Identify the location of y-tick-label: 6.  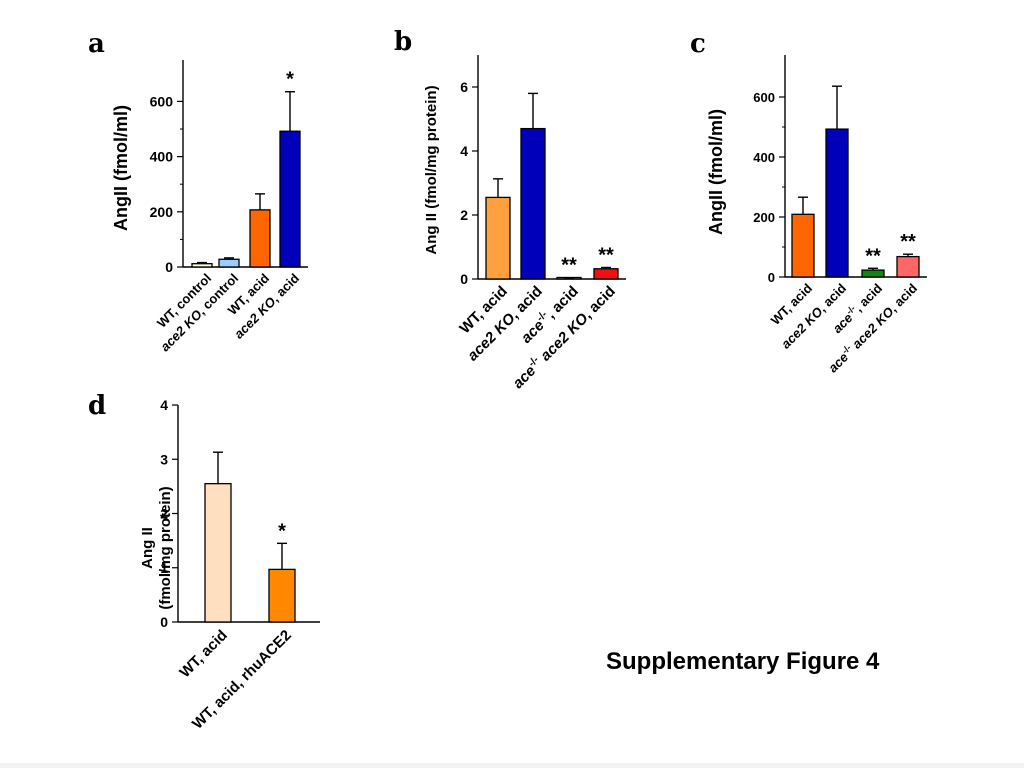
(464, 87).